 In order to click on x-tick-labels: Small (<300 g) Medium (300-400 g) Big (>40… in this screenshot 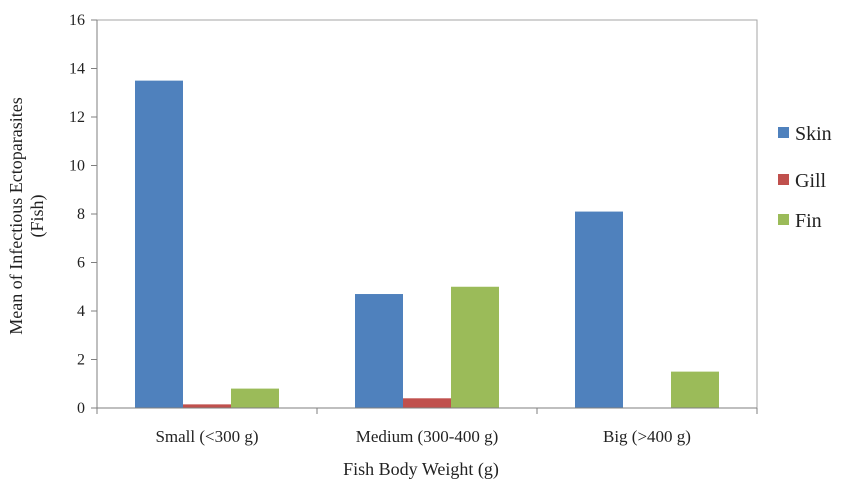, I will do `click(423, 436)`.